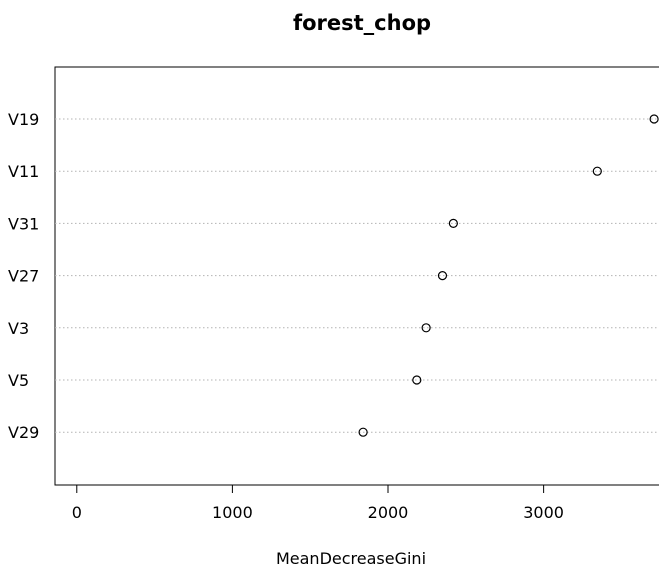 Image resolution: width=659 pixels, height=568 pixels. Describe the element at coordinates (543, 512) in the screenshot. I see `x-tick-label: 3000` at that location.